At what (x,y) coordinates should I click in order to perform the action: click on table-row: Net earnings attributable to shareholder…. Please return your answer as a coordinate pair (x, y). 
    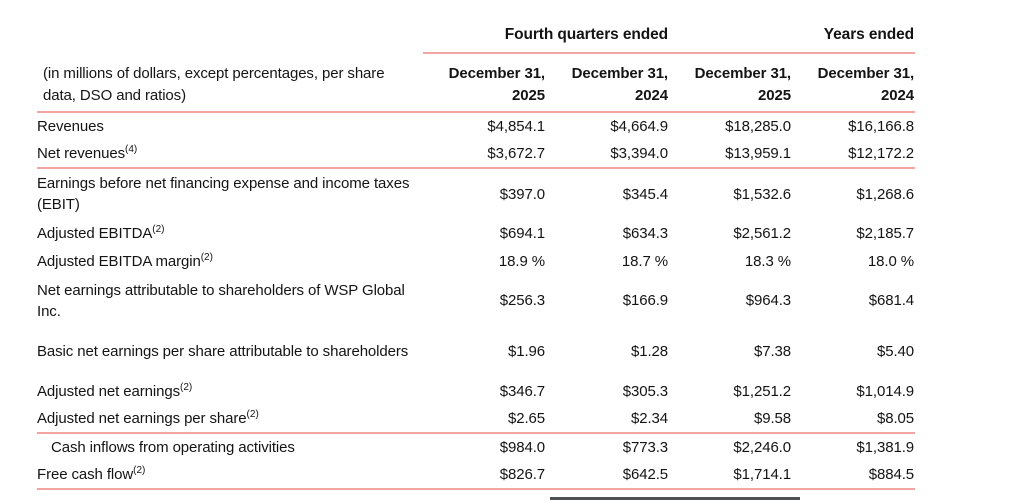
    Looking at the image, I should click on (476, 300).